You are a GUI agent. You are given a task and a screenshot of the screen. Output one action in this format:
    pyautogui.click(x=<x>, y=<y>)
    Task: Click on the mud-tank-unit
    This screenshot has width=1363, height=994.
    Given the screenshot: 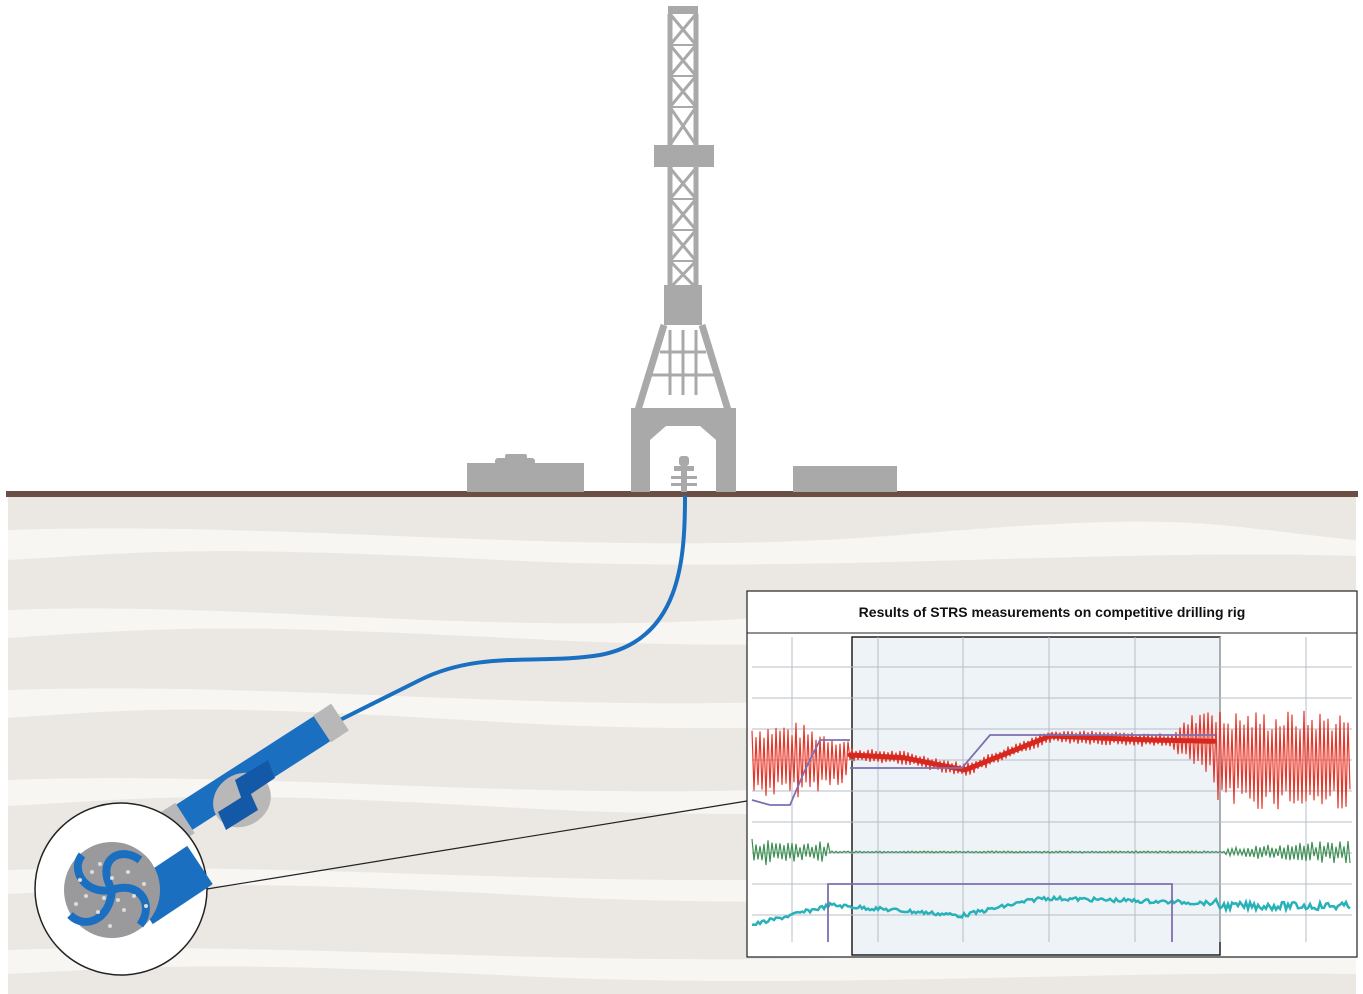 What is the action you would take?
    pyautogui.click(x=845, y=479)
    